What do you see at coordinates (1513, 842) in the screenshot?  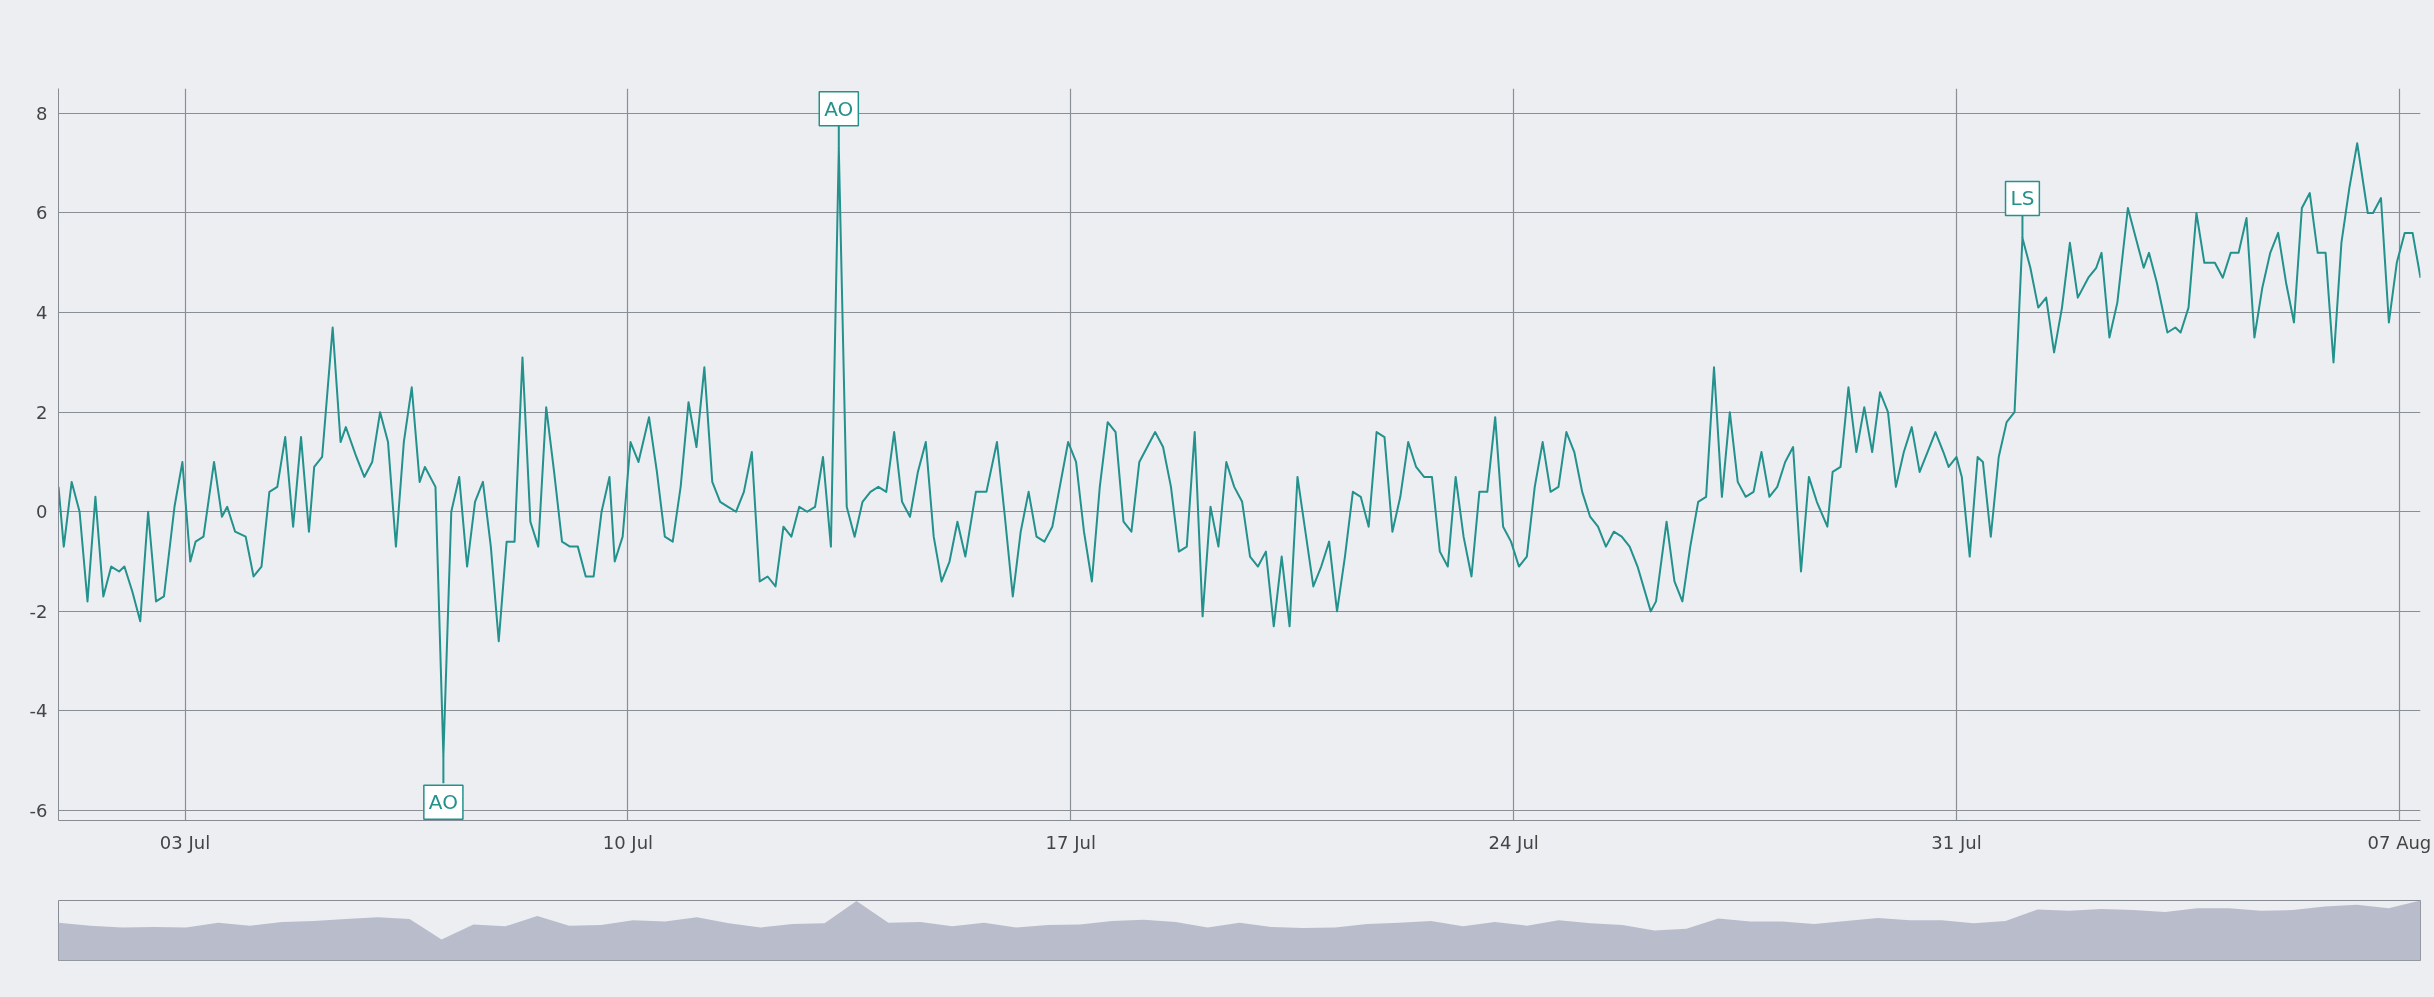 I see `x-tick-label: 24 Jul` at bounding box center [1513, 842].